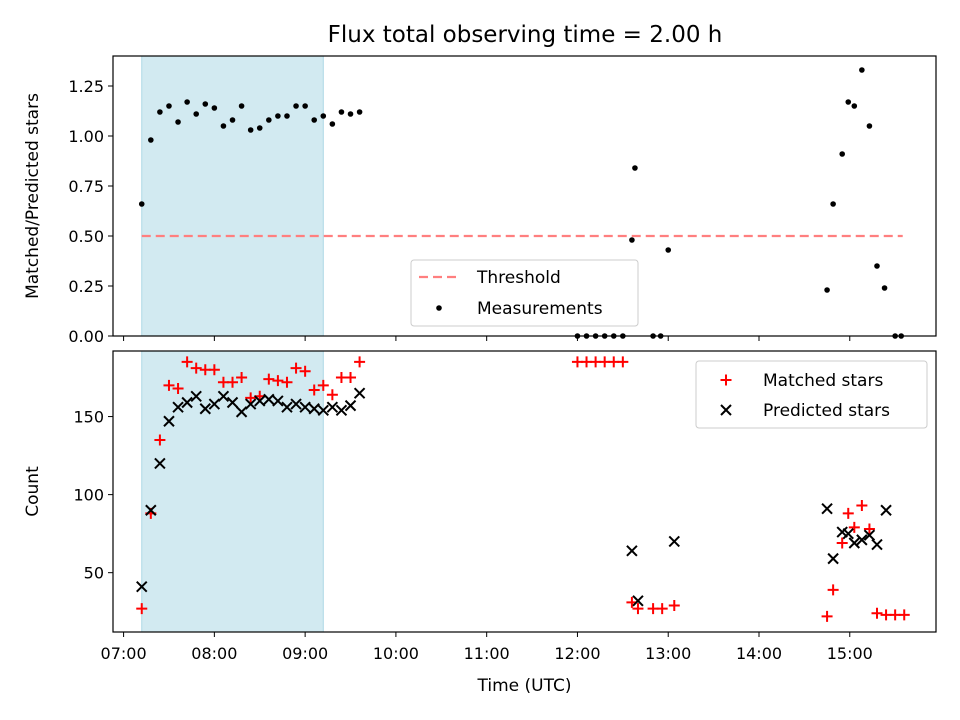 Image resolution: width=960 pixels, height=720 pixels. I want to click on y-tick-label: 50, so click(94, 573).